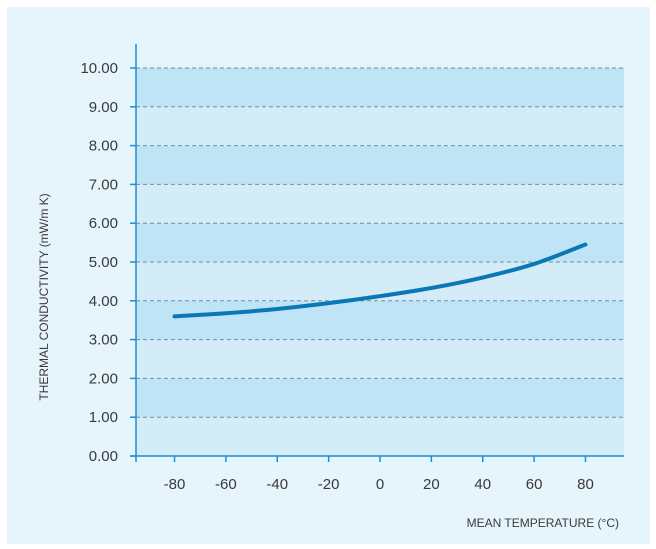  What do you see at coordinates (103, 301) in the screenshot?
I see `y-tick-label: 4.00` at bounding box center [103, 301].